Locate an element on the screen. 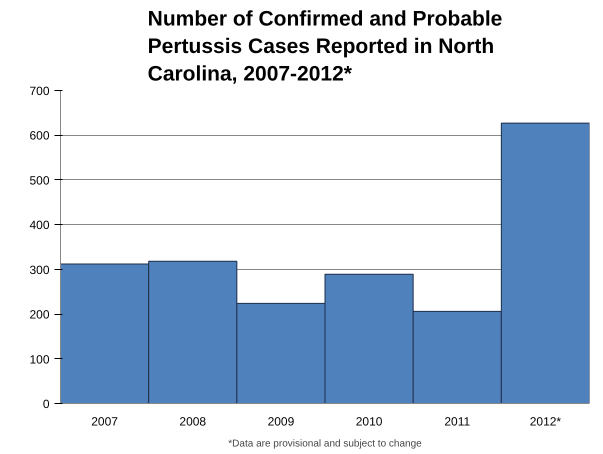  y-tick-label: 0 is located at coordinates (46, 404).